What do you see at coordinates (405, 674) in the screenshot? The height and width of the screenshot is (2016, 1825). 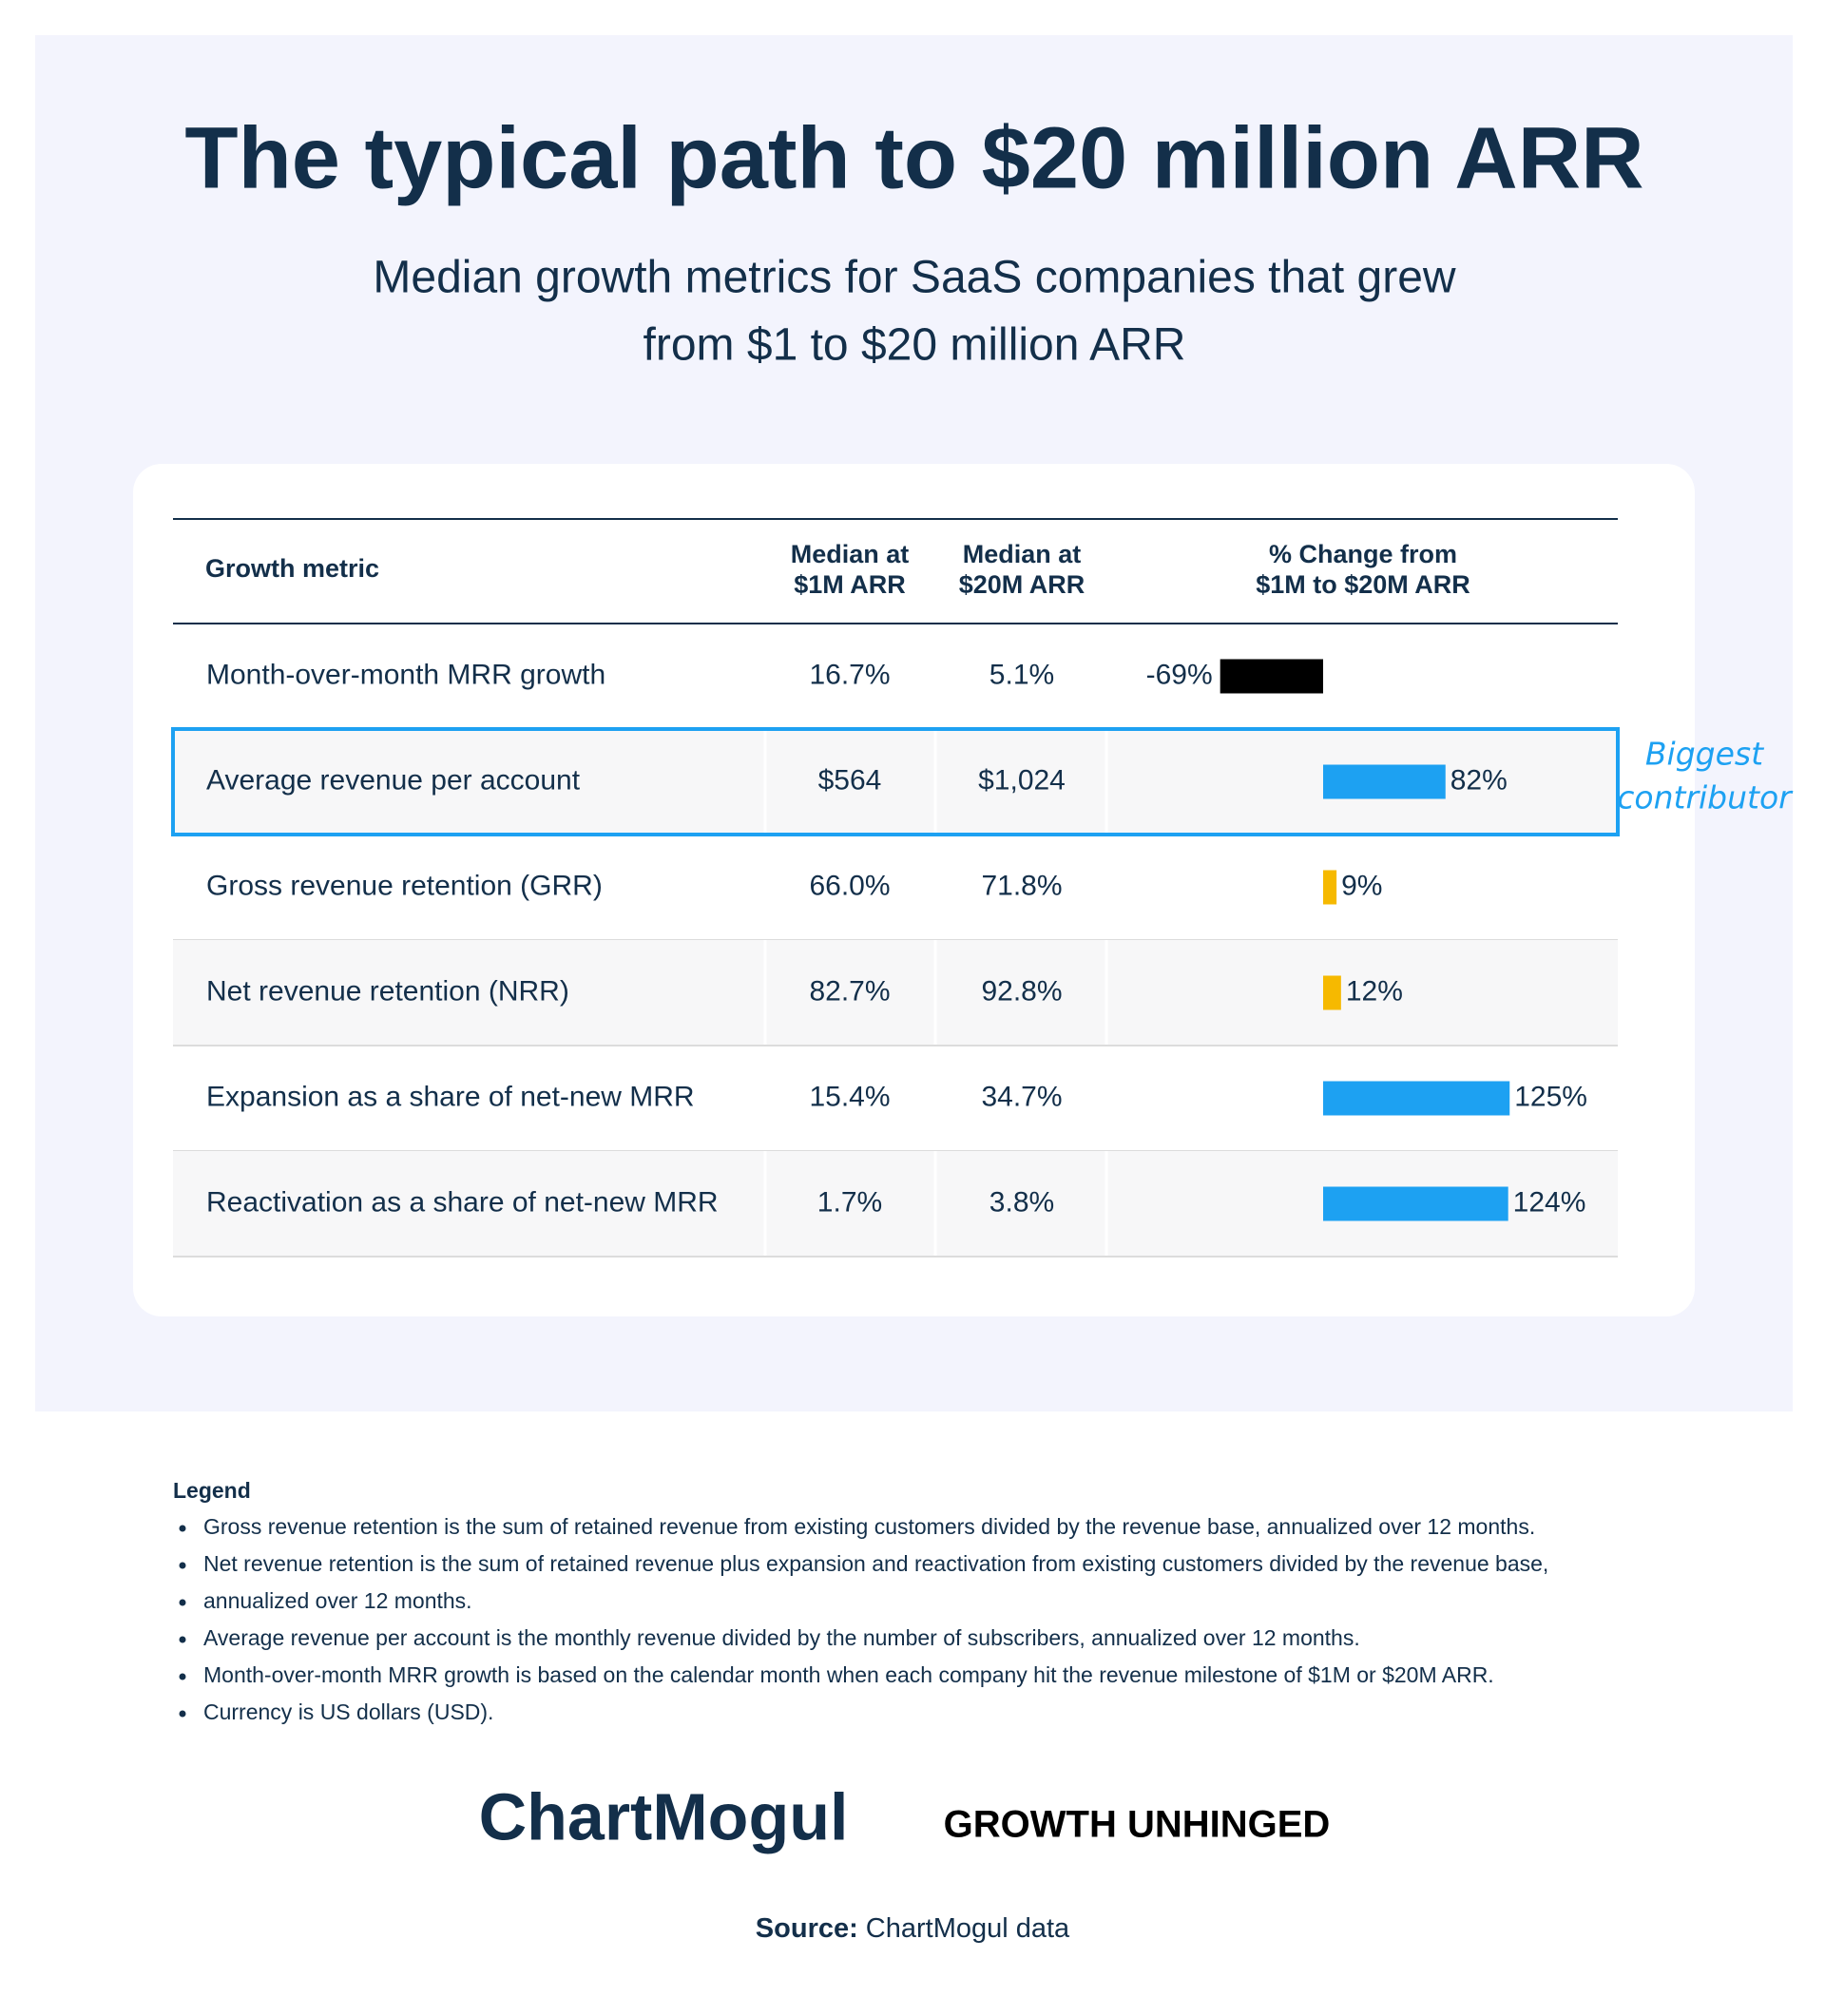 I see `metric-name: Month-over-month MRR growth` at bounding box center [405, 674].